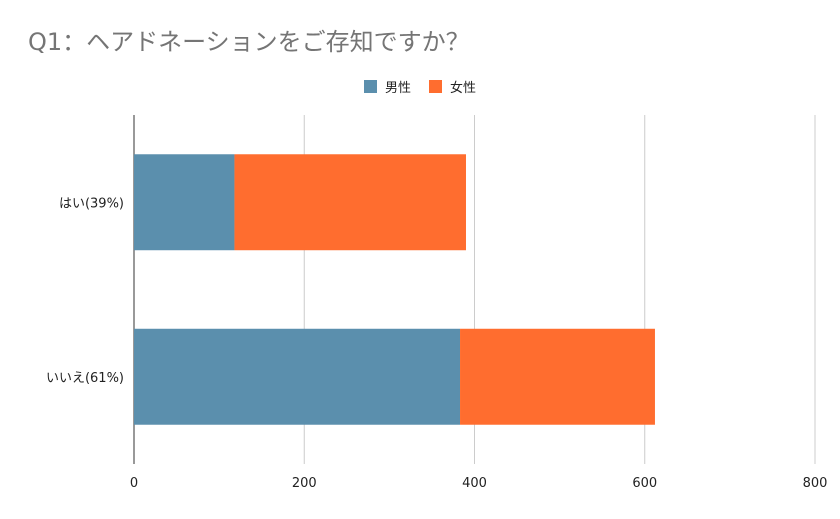 This screenshot has height=519, width=840. Describe the element at coordinates (474, 483) in the screenshot. I see `x-tick-label: 400` at that location.